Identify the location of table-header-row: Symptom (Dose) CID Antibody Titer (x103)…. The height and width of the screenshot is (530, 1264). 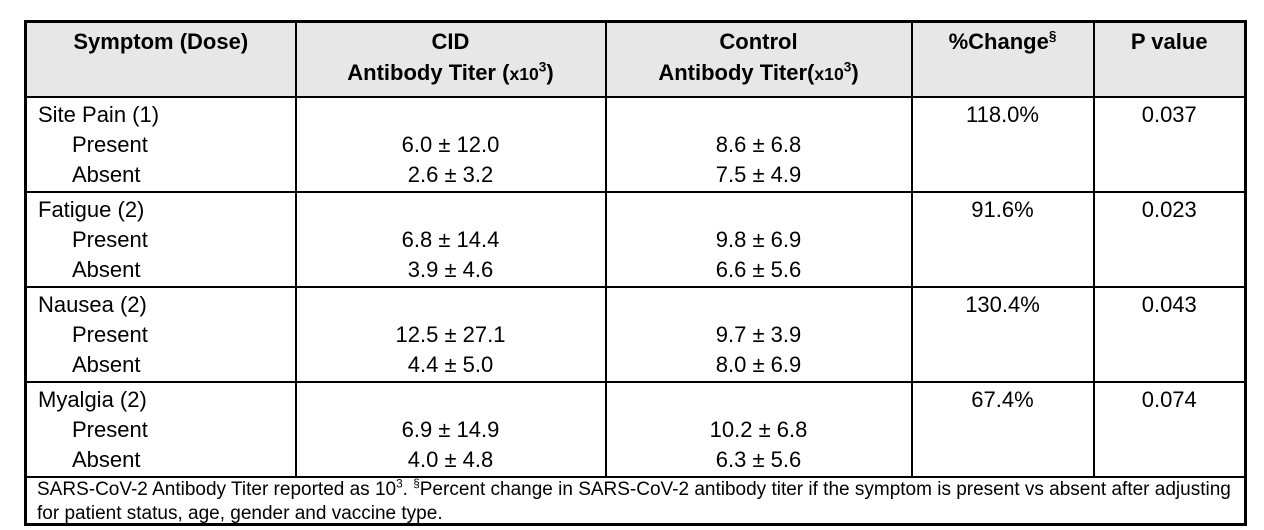
(635, 59).